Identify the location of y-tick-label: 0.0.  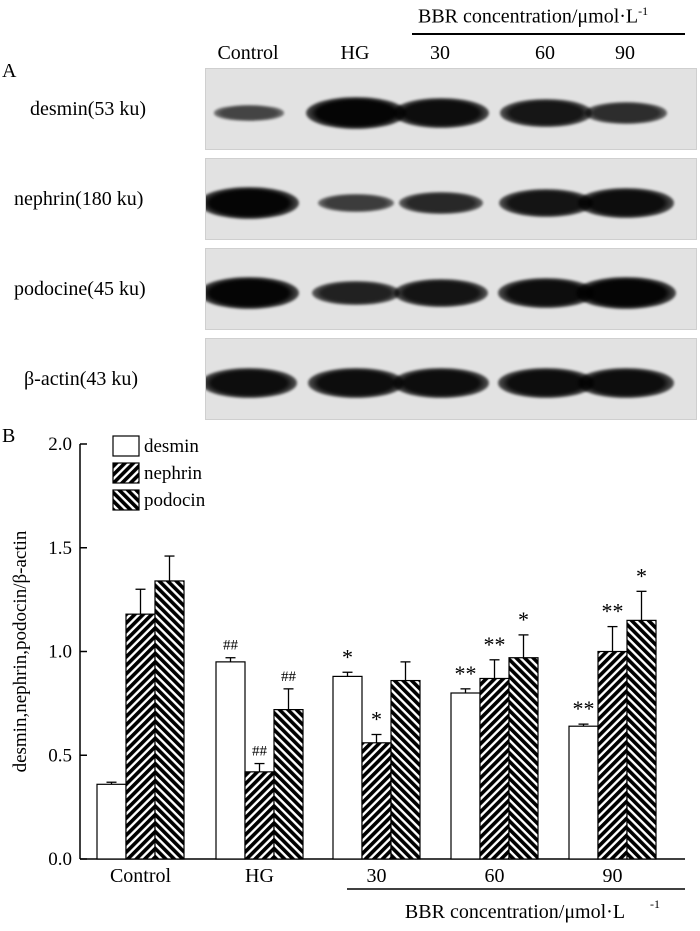
(60, 859).